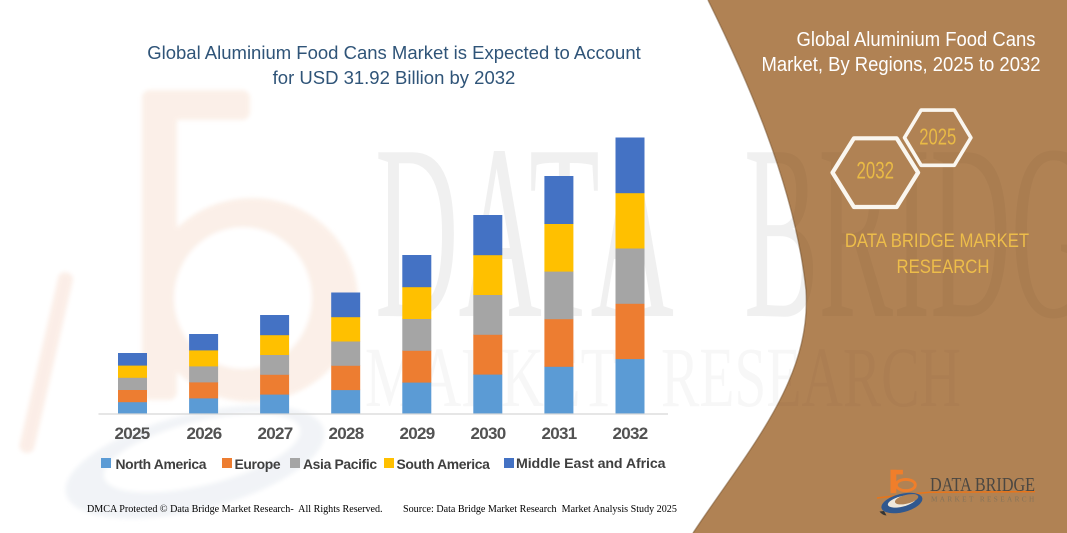 This screenshot has height=533, width=1067. What do you see at coordinates (876, 171) in the screenshot?
I see `svg-text: 2032` at bounding box center [876, 171].